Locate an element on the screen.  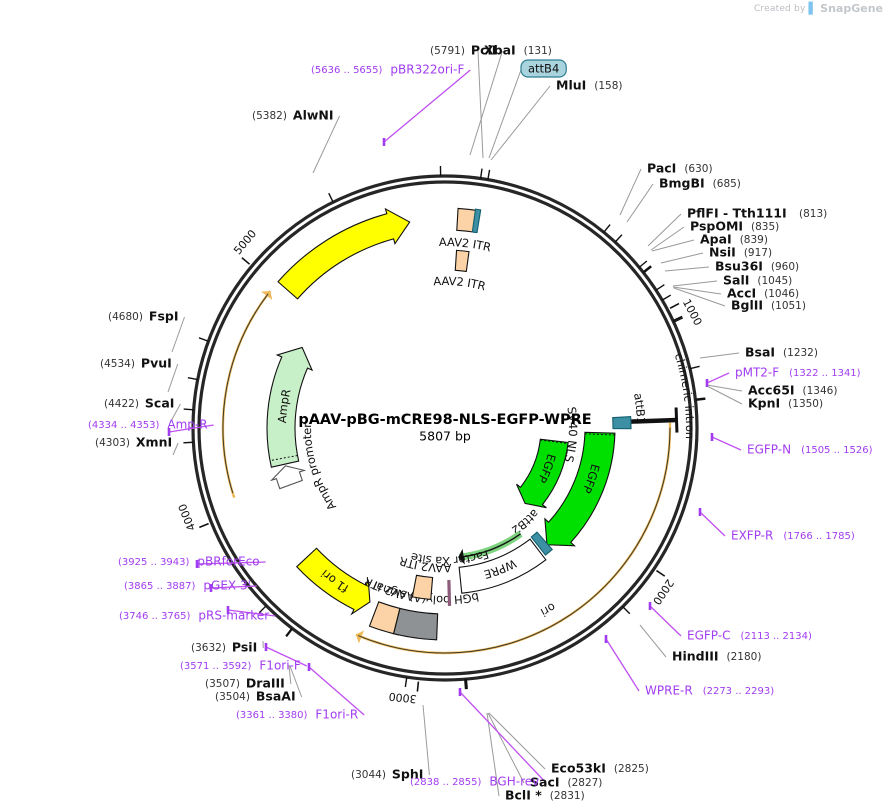
primer-name: pMT2-F is located at coordinates (757, 373).